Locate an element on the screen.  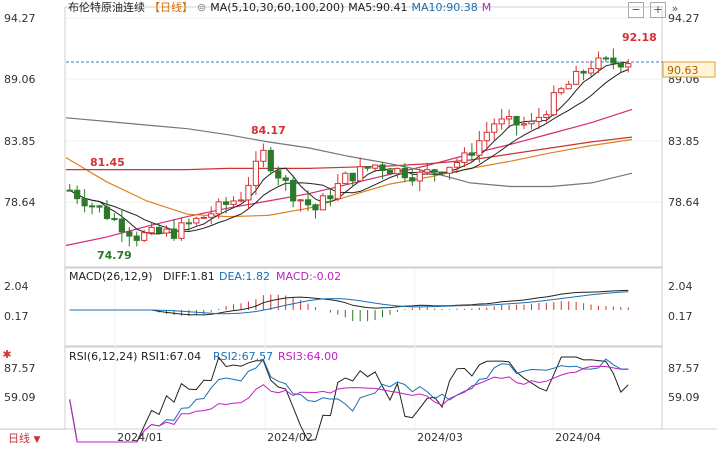
expand-icon: » is located at coordinates (675, 8).